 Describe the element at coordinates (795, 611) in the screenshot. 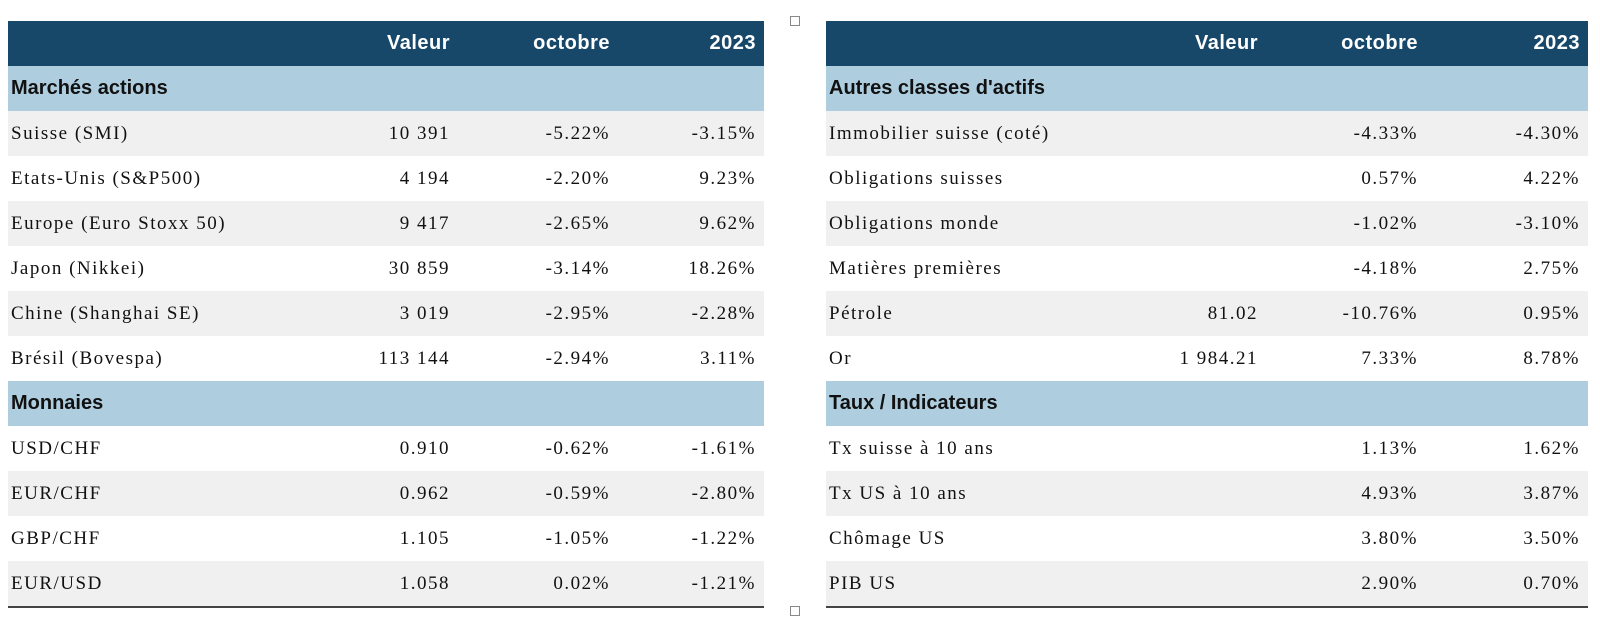

I see `bottom-resize-handle` at that location.